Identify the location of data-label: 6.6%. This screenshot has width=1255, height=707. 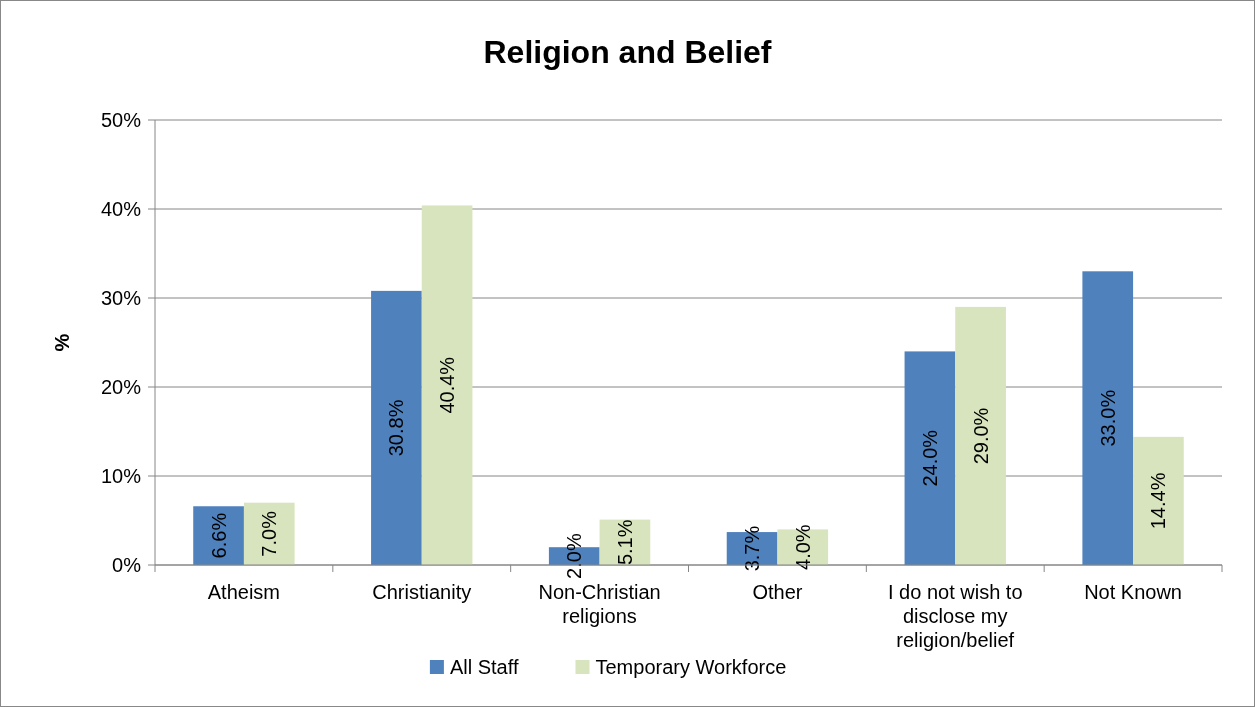
(218, 535).